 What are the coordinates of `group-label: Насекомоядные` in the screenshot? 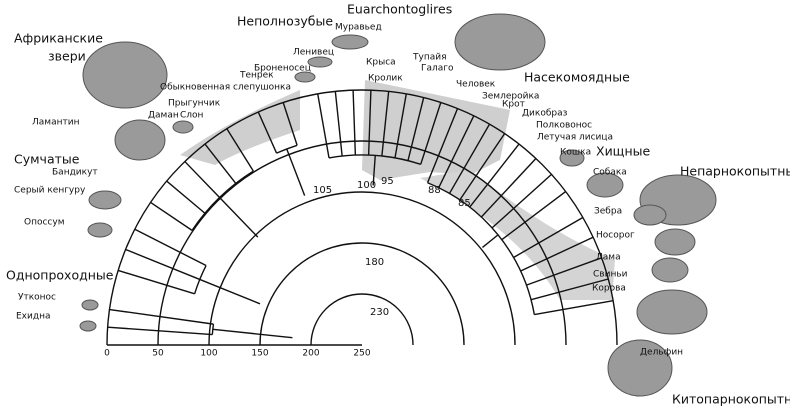 It's located at (577, 77).